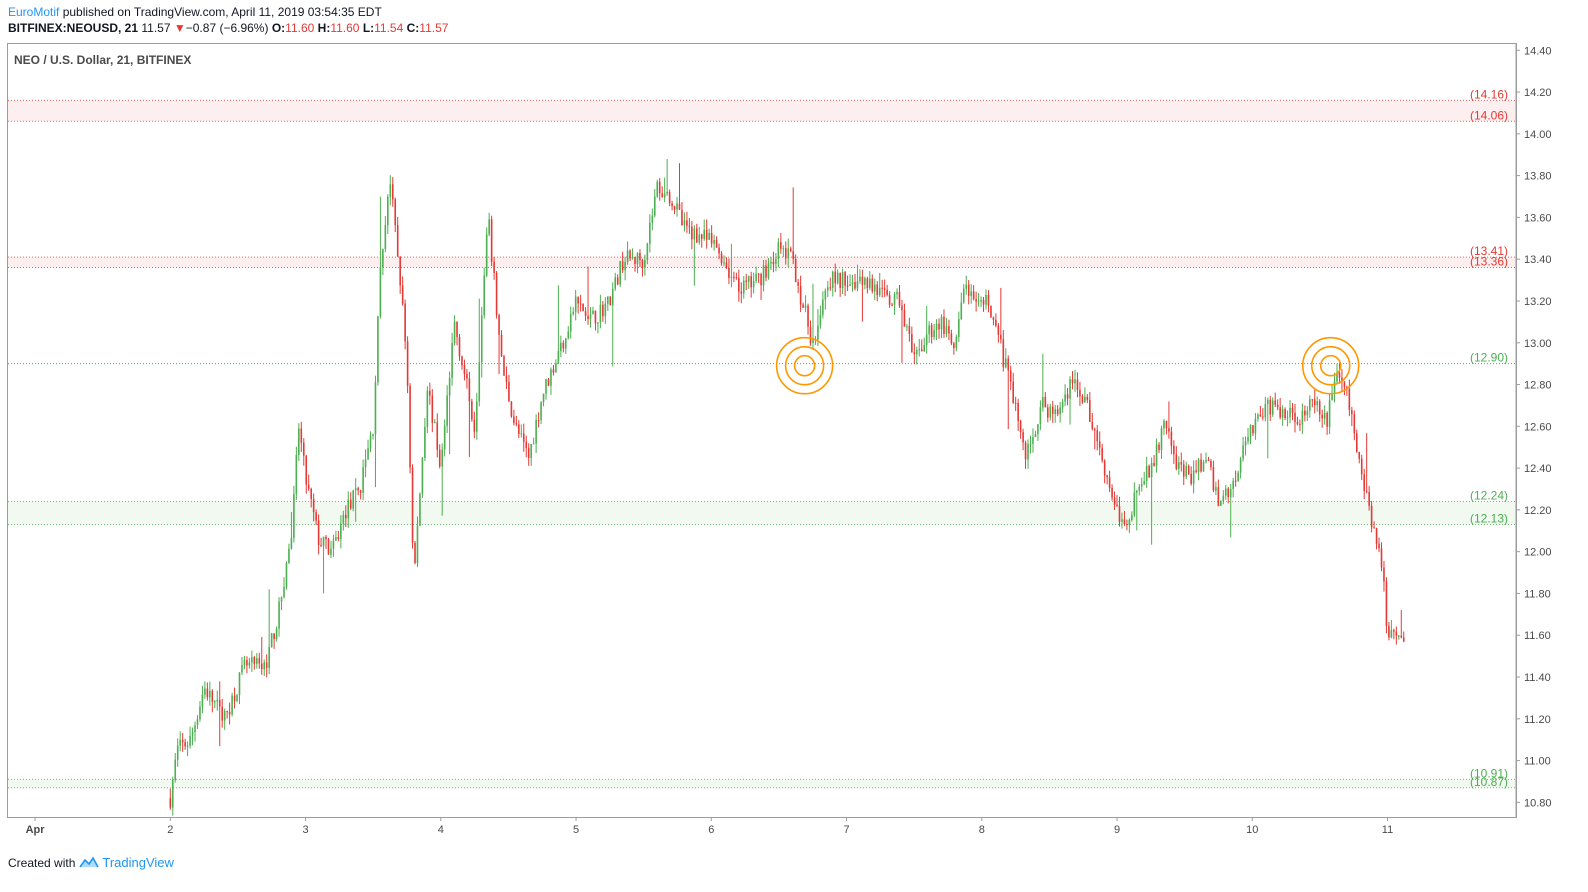  I want to click on close-value: 11.57, so click(434, 28).